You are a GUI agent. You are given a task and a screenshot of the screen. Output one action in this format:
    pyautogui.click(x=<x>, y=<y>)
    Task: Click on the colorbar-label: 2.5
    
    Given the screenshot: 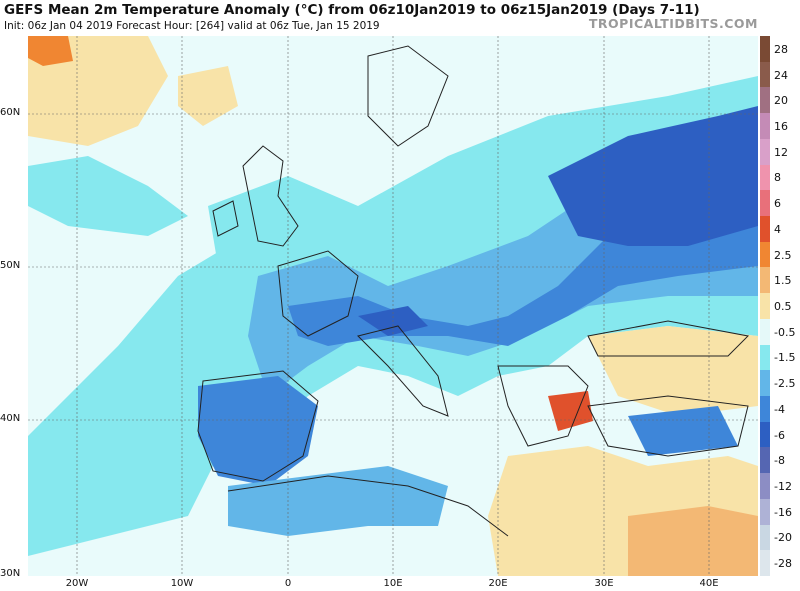 What is the action you would take?
    pyautogui.click(x=783, y=255)
    